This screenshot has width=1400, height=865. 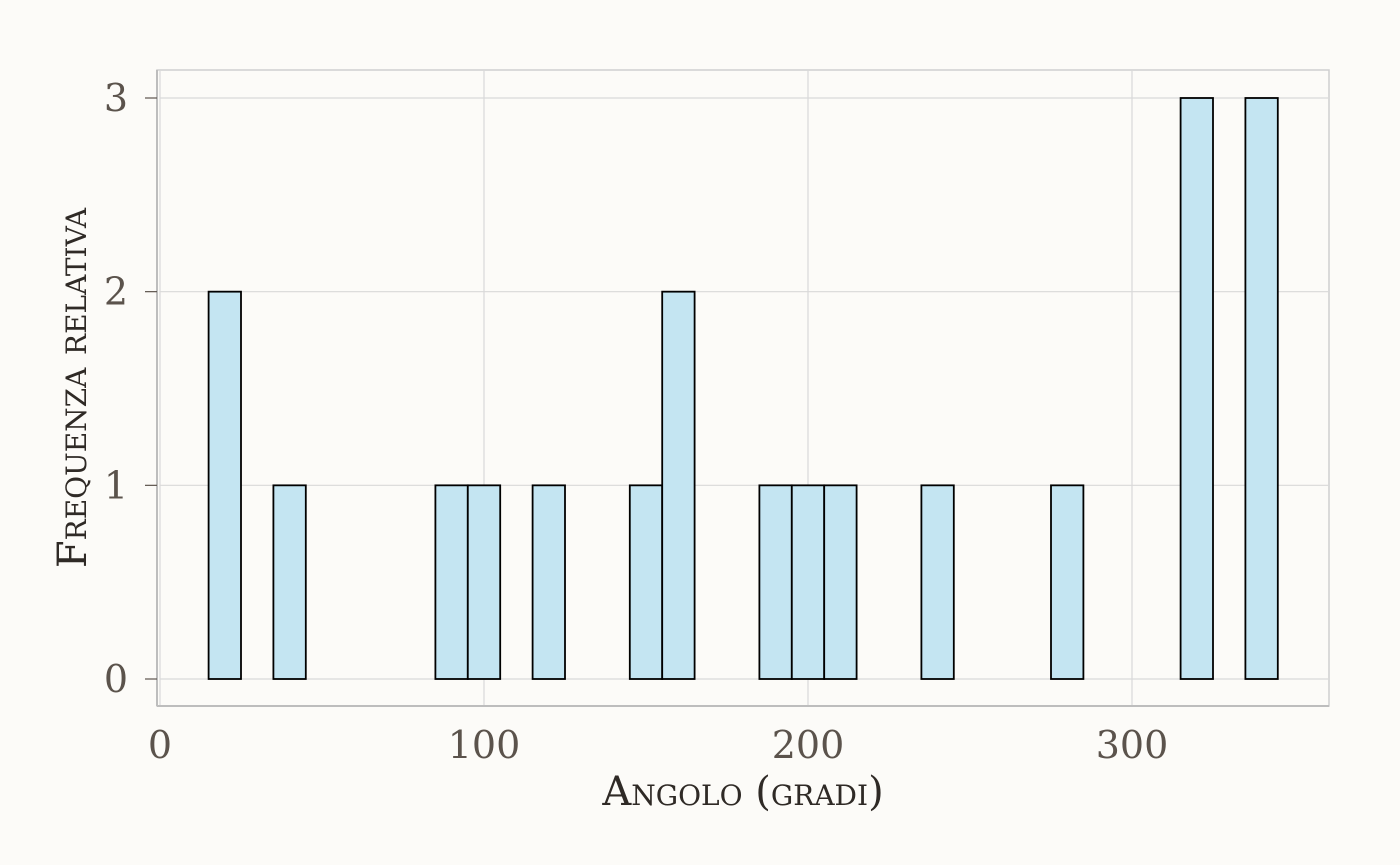 What do you see at coordinates (160, 745) in the screenshot?
I see `x-tick-label: 0` at bounding box center [160, 745].